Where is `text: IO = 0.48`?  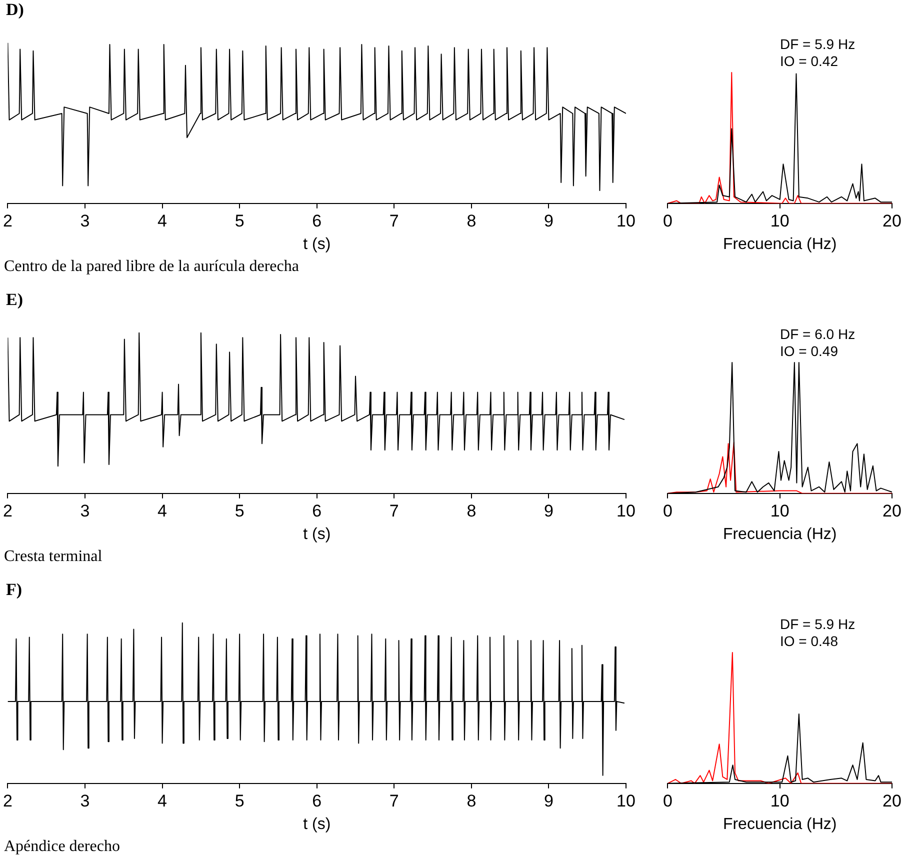
text: IO = 0.48 is located at coordinates (809, 641).